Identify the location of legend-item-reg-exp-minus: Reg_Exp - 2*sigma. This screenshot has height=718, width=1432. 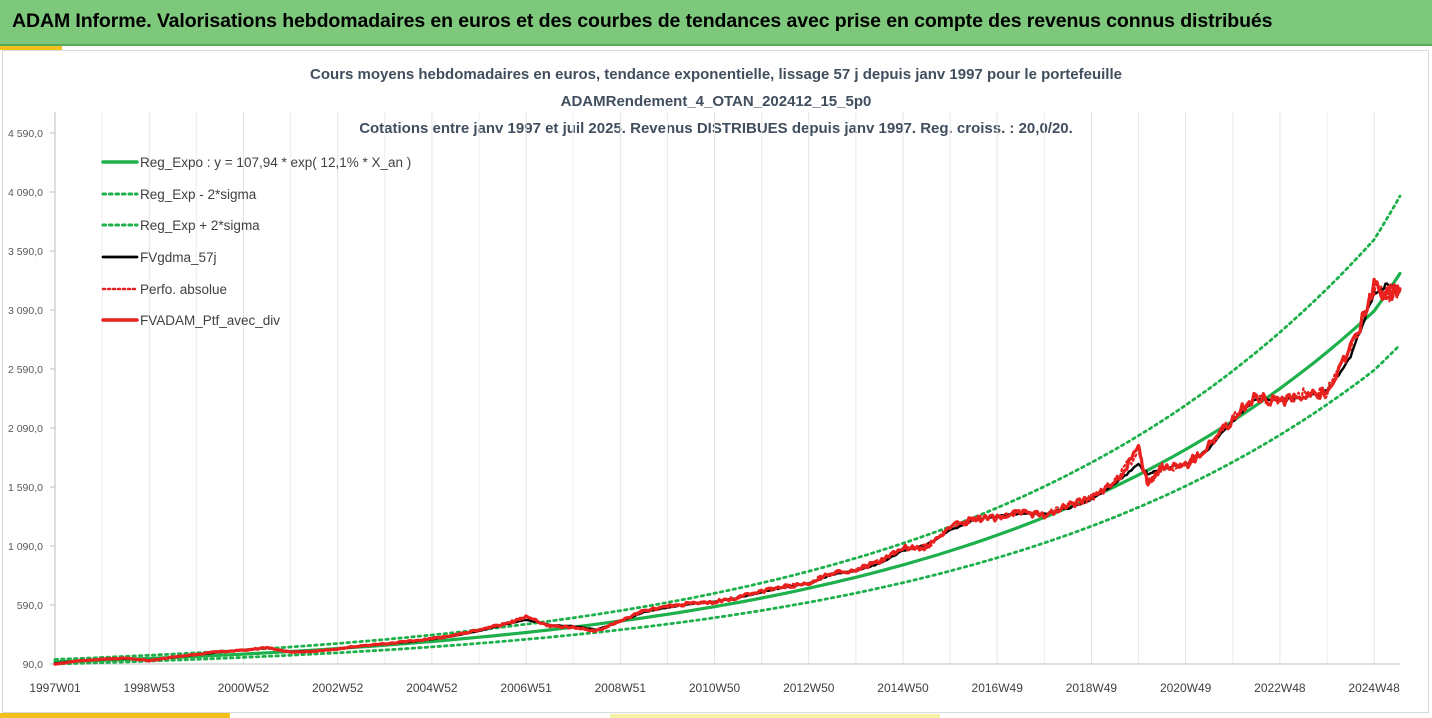
(179, 194).